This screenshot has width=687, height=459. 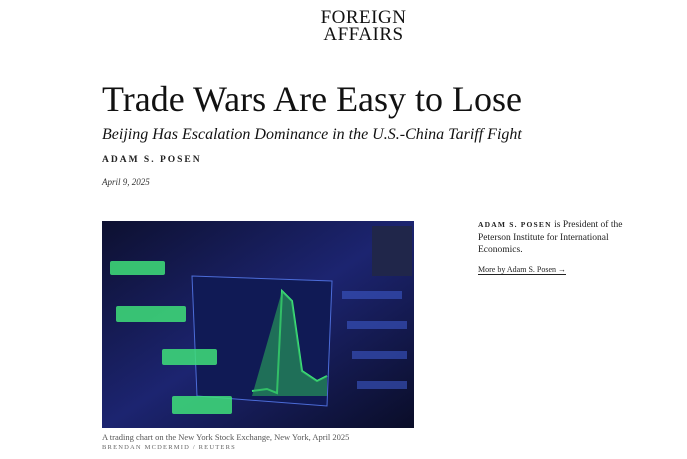 I want to click on article-date: April 9, 2025, so click(x=126, y=182).